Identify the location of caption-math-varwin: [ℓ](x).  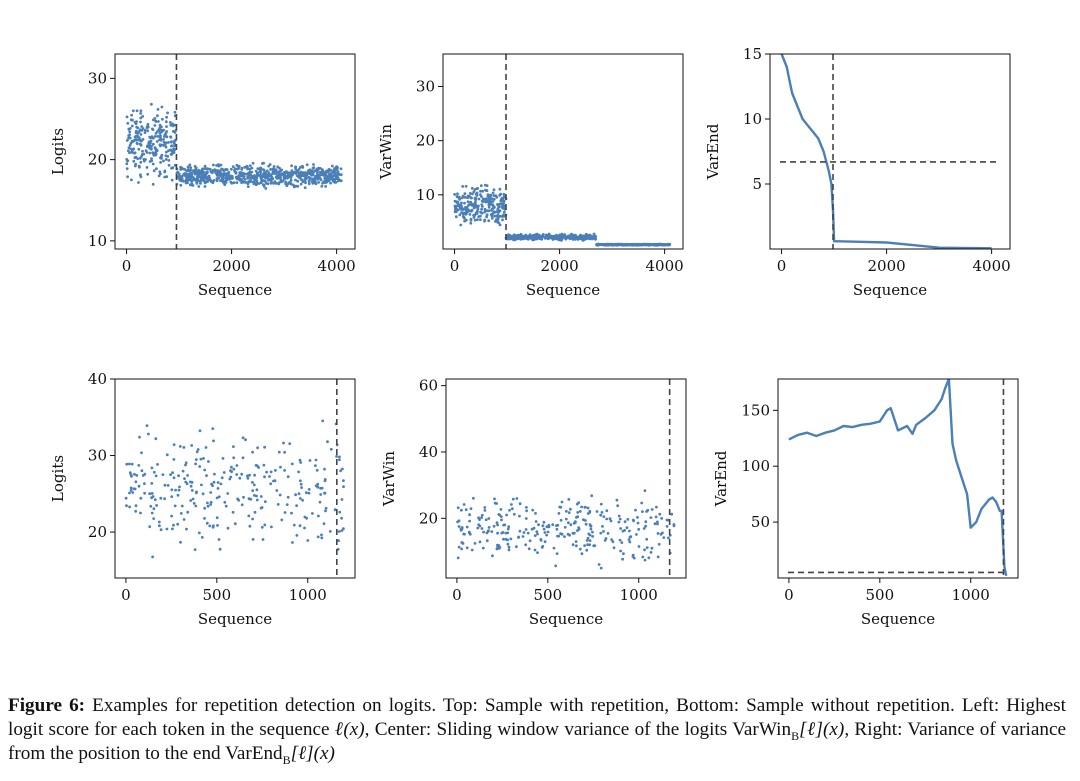
(822, 729).